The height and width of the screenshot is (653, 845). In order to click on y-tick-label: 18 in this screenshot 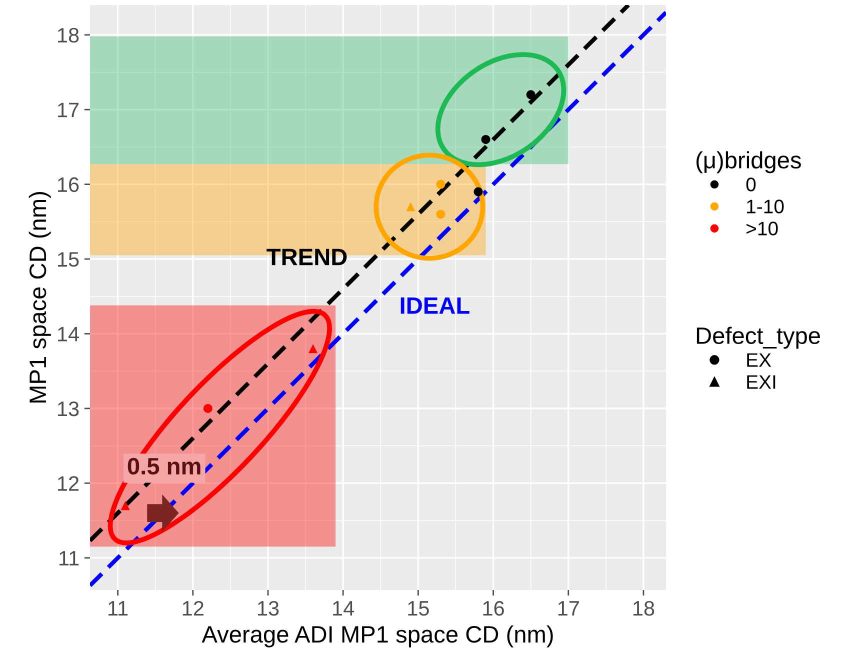, I will do `click(68, 35)`.